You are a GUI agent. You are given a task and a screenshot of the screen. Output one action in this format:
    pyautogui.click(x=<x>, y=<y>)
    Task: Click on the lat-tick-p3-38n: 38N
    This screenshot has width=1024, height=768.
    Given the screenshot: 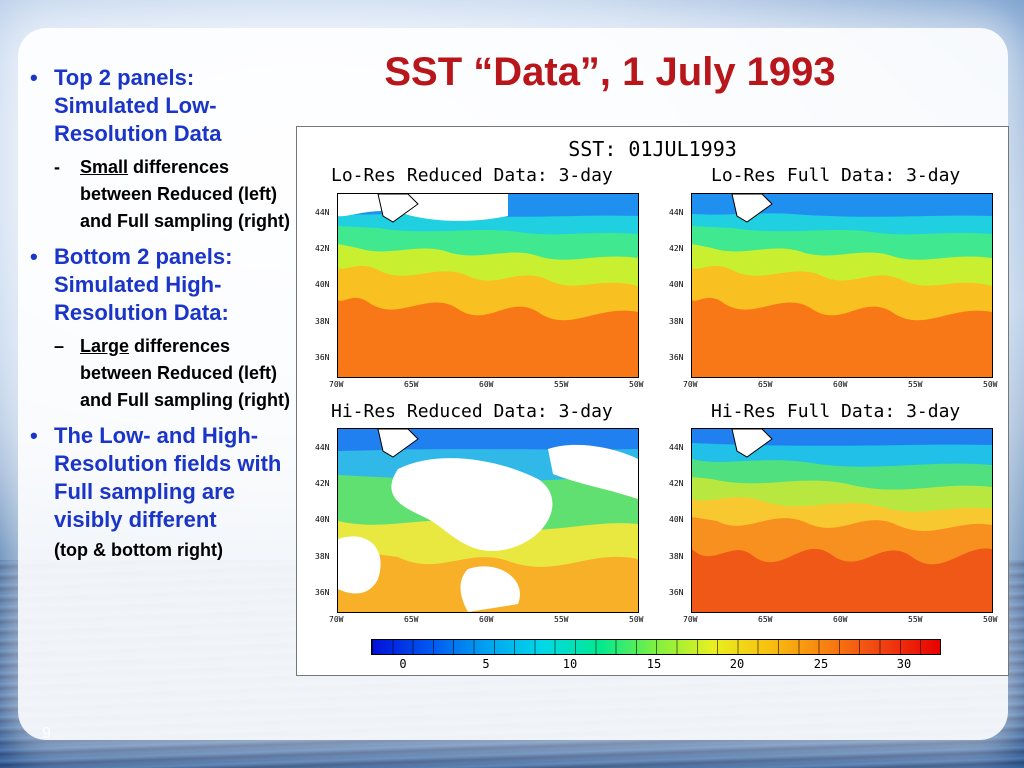 What is the action you would take?
    pyautogui.click(x=322, y=556)
    